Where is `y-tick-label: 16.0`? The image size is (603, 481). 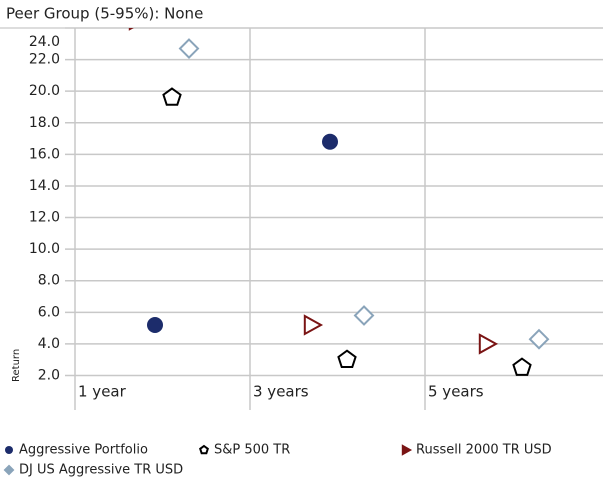 y-tick-label: 16.0 is located at coordinates (44, 154).